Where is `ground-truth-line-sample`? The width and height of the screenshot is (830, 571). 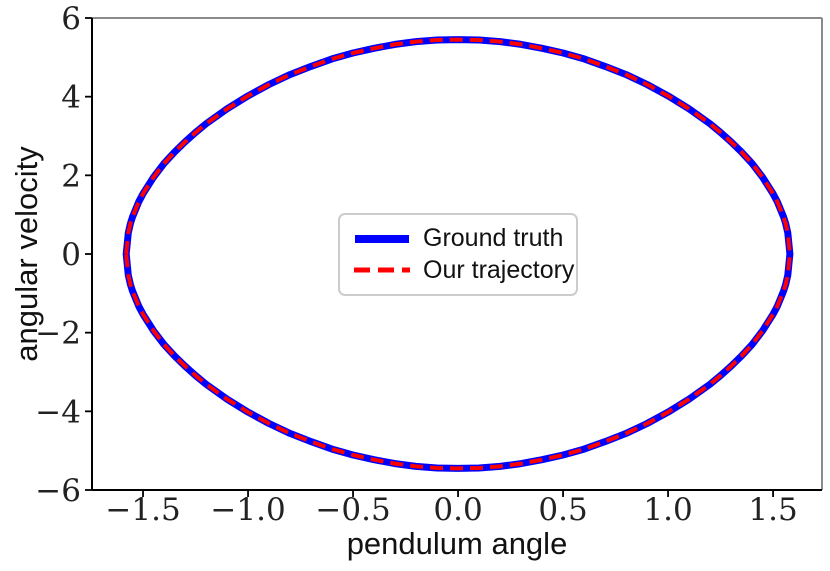
ground-truth-line-sample is located at coordinates (382, 238).